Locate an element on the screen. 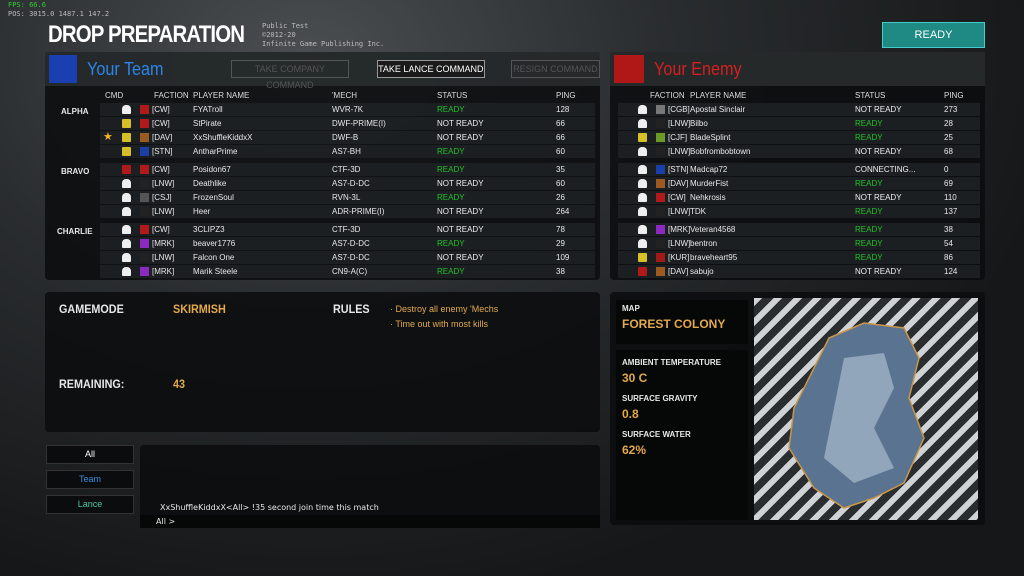  mech-name: CN9-A(C) is located at coordinates (350, 271).